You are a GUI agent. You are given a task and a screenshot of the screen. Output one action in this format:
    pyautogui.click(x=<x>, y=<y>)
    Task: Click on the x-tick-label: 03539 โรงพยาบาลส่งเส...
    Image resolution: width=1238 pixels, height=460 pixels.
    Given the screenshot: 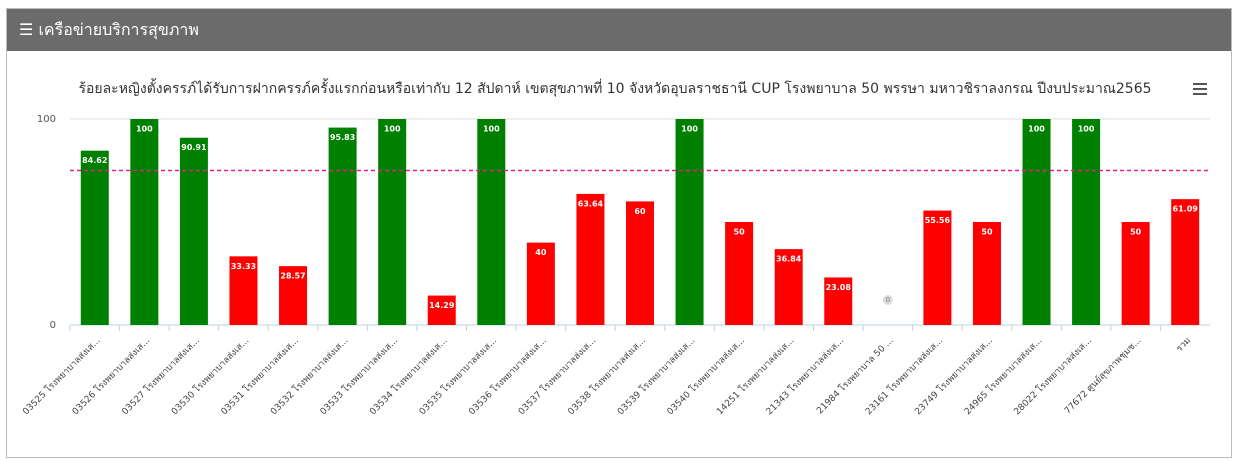 What is the action you would take?
    pyautogui.click(x=656, y=376)
    